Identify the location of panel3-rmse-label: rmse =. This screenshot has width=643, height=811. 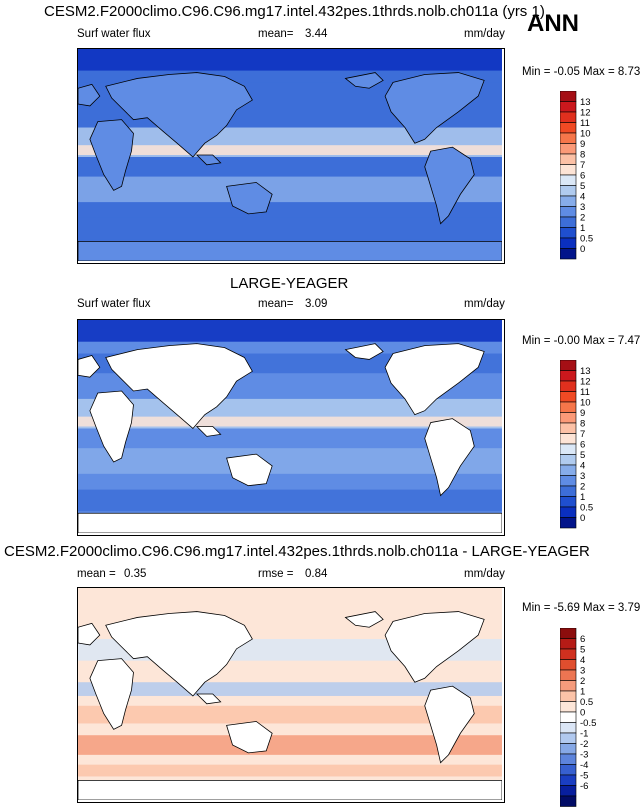
(276, 574).